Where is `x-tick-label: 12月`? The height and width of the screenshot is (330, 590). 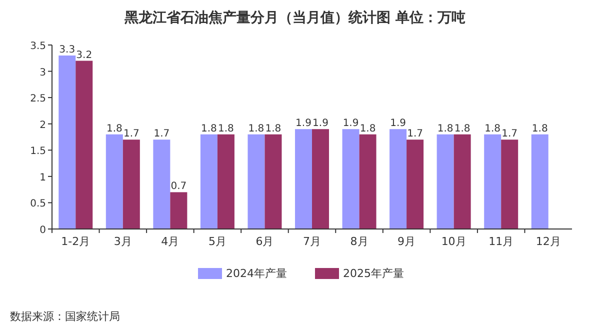
x-tick-label: 12月 is located at coordinates (548, 241).